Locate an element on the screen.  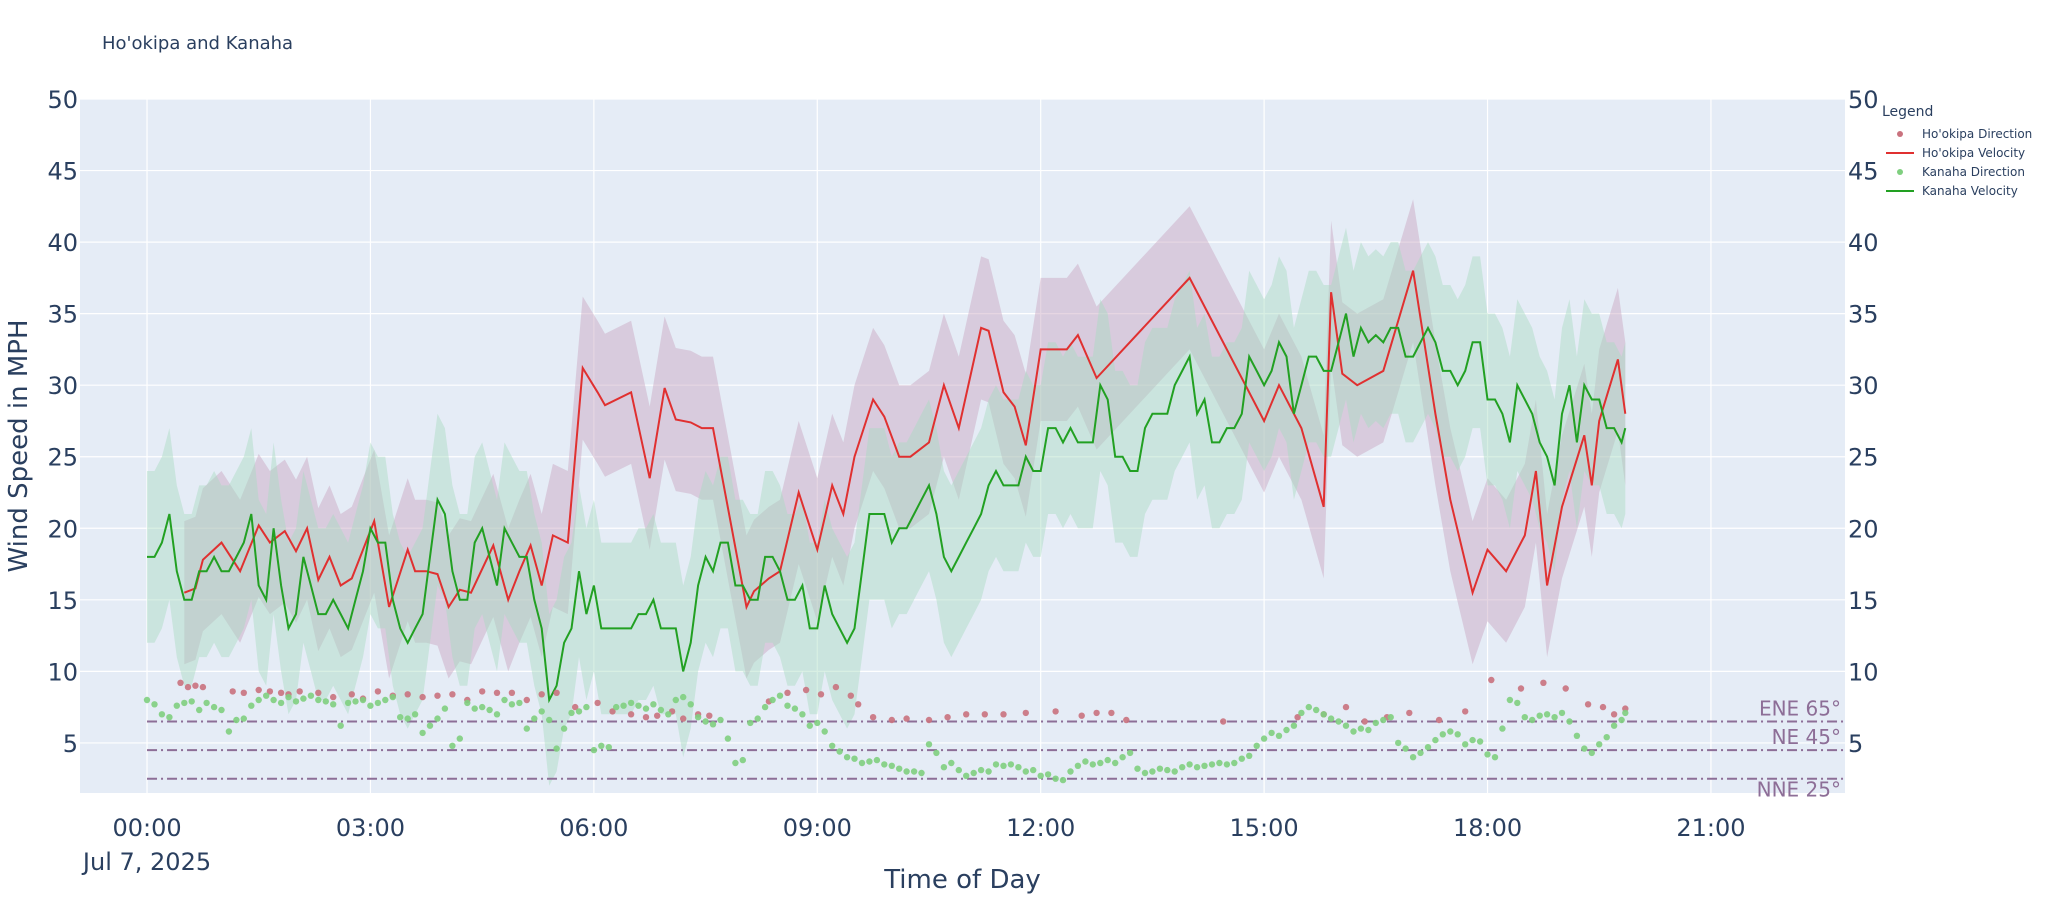
reference-line-label: ENE 65° is located at coordinates (1800, 708).